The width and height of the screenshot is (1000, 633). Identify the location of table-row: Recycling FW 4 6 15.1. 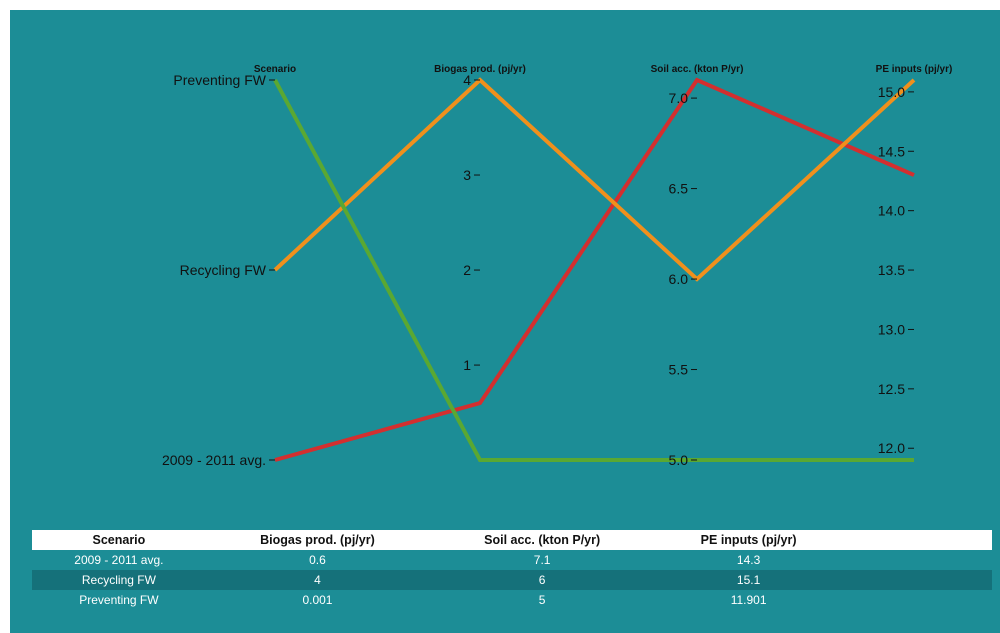
(512, 580).